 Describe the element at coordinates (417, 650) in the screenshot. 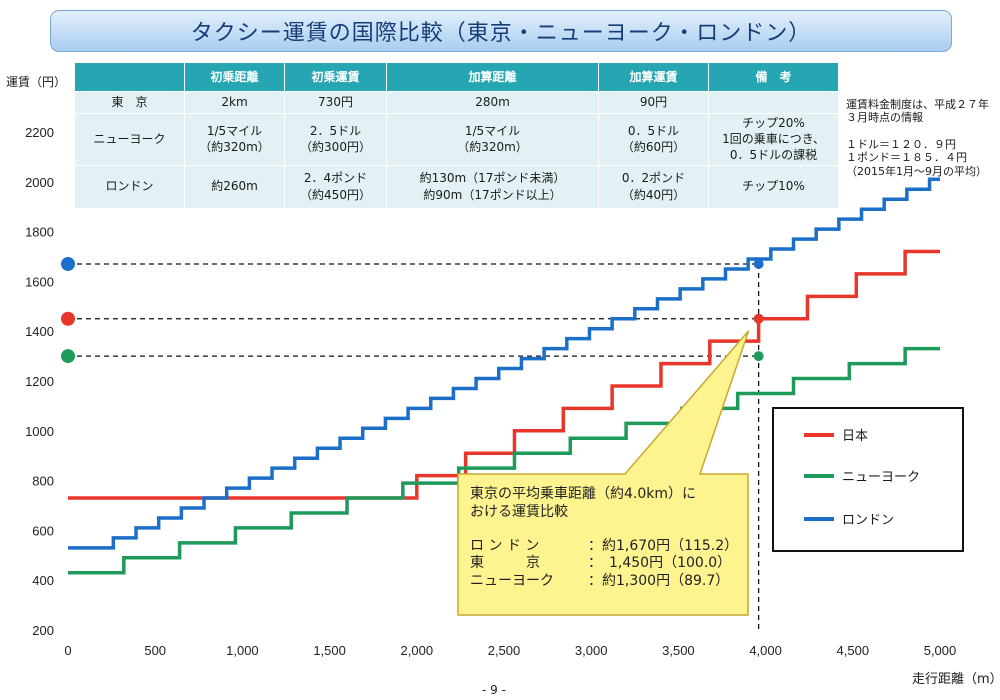

I see `x-tick-label: 2,000` at that location.